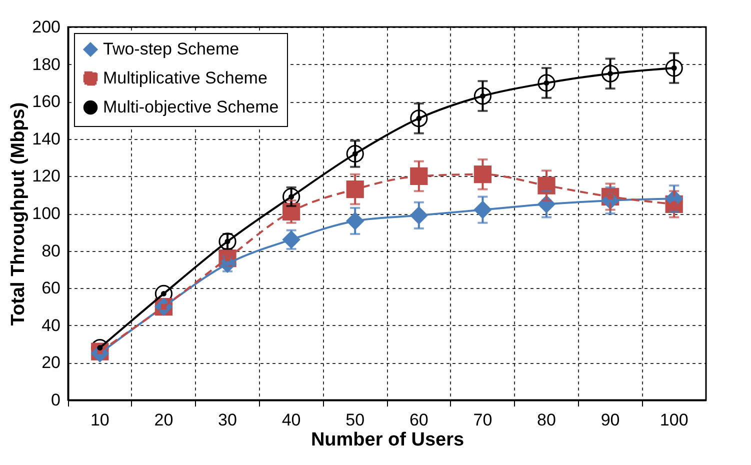  I want to click on y-tick-label: 0, so click(55, 400).